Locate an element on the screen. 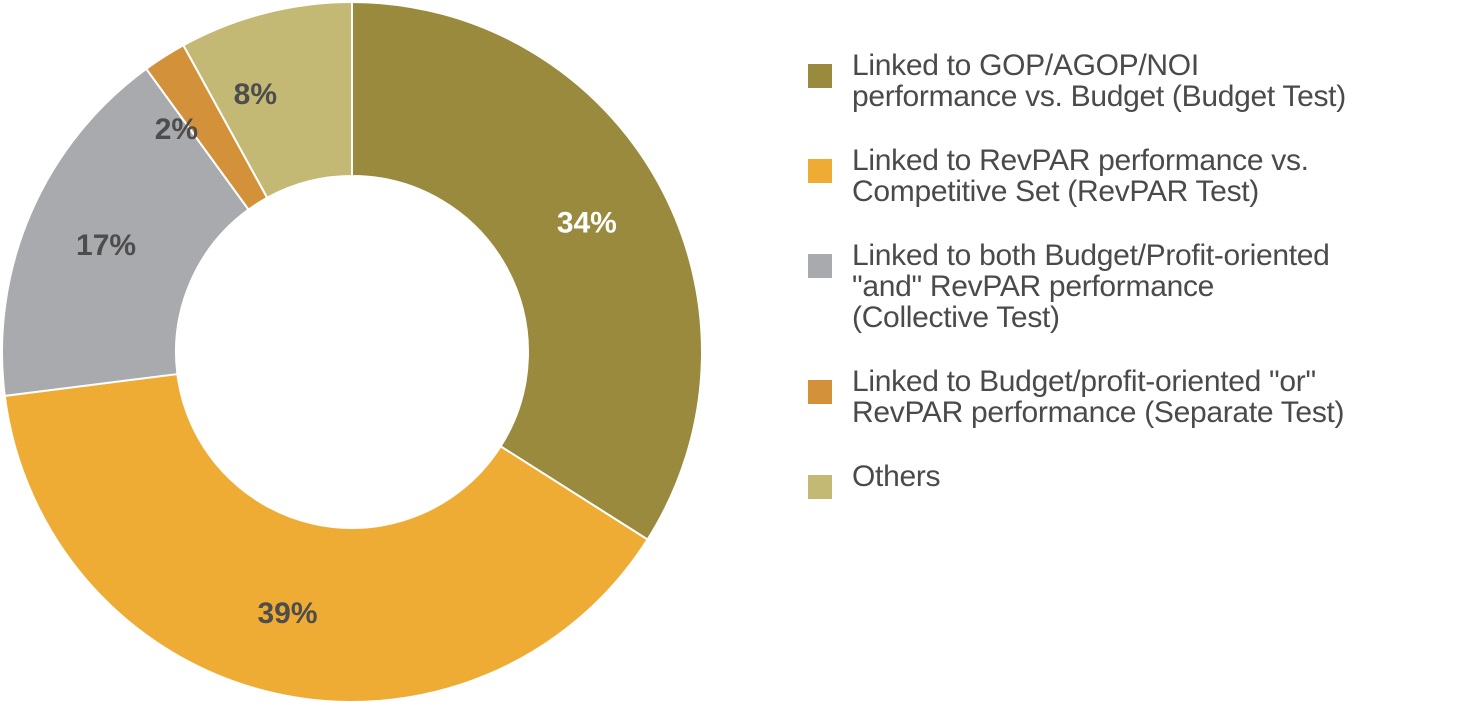 This screenshot has height=705, width=1460. slice-collective-test is located at coordinates (125, 232).